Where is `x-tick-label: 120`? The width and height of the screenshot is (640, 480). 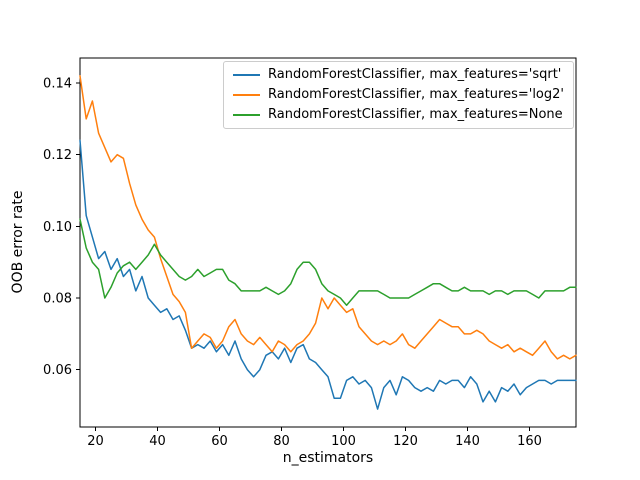 x-tick-label: 120 is located at coordinates (405, 441).